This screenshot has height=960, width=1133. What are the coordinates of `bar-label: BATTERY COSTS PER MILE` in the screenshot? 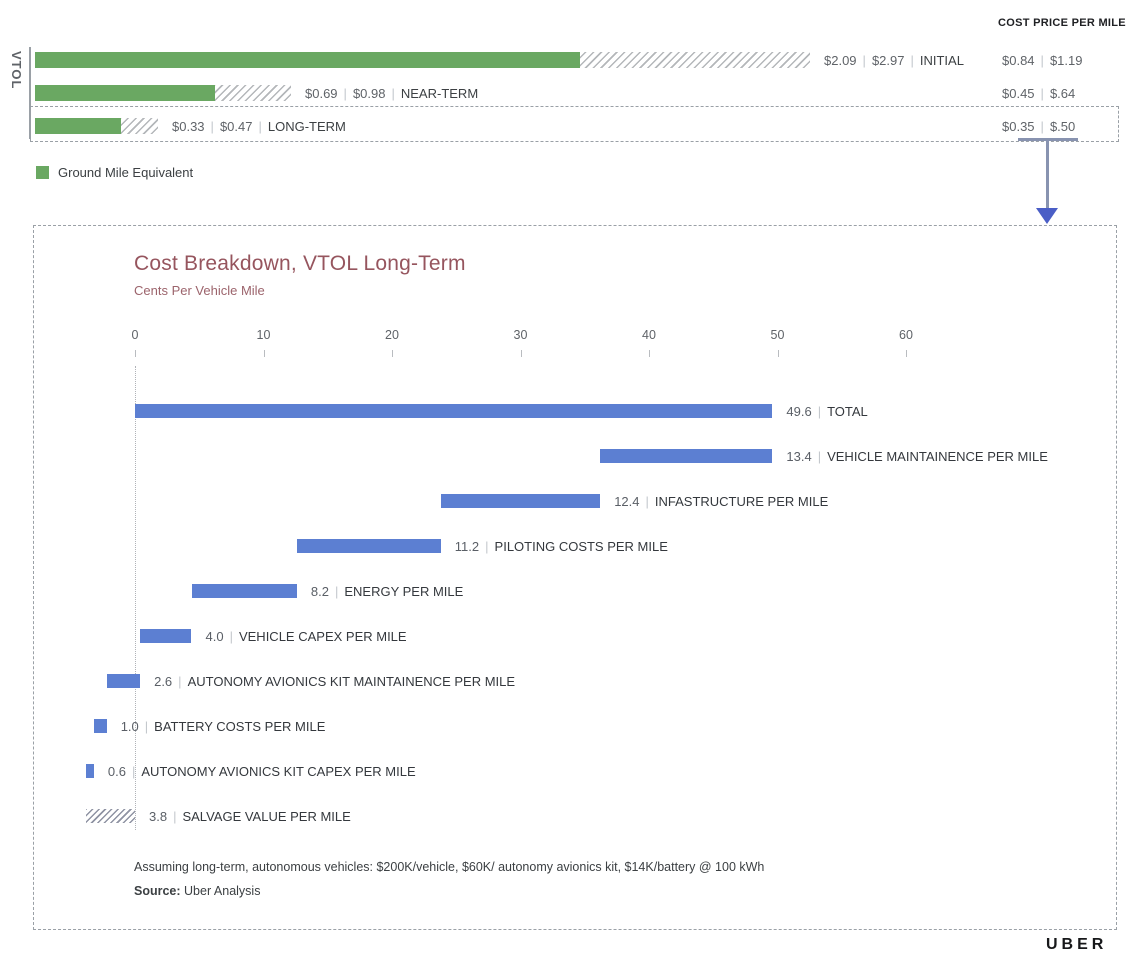 It's located at (240, 726).